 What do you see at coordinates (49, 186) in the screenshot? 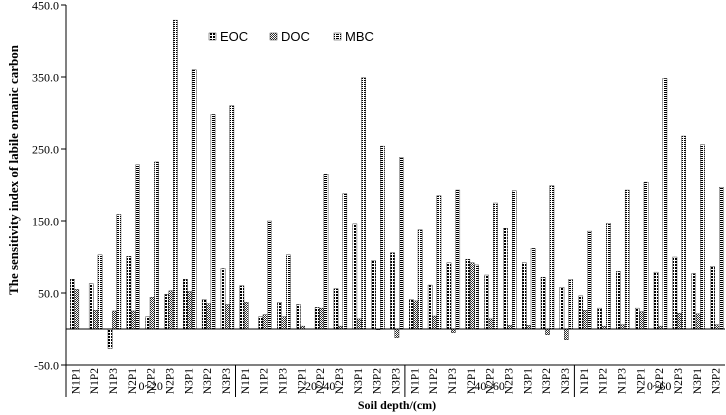
I see `y-axis: -50.0 50.0 150.0 250.0 350.0 450.0` at bounding box center [49, 186].